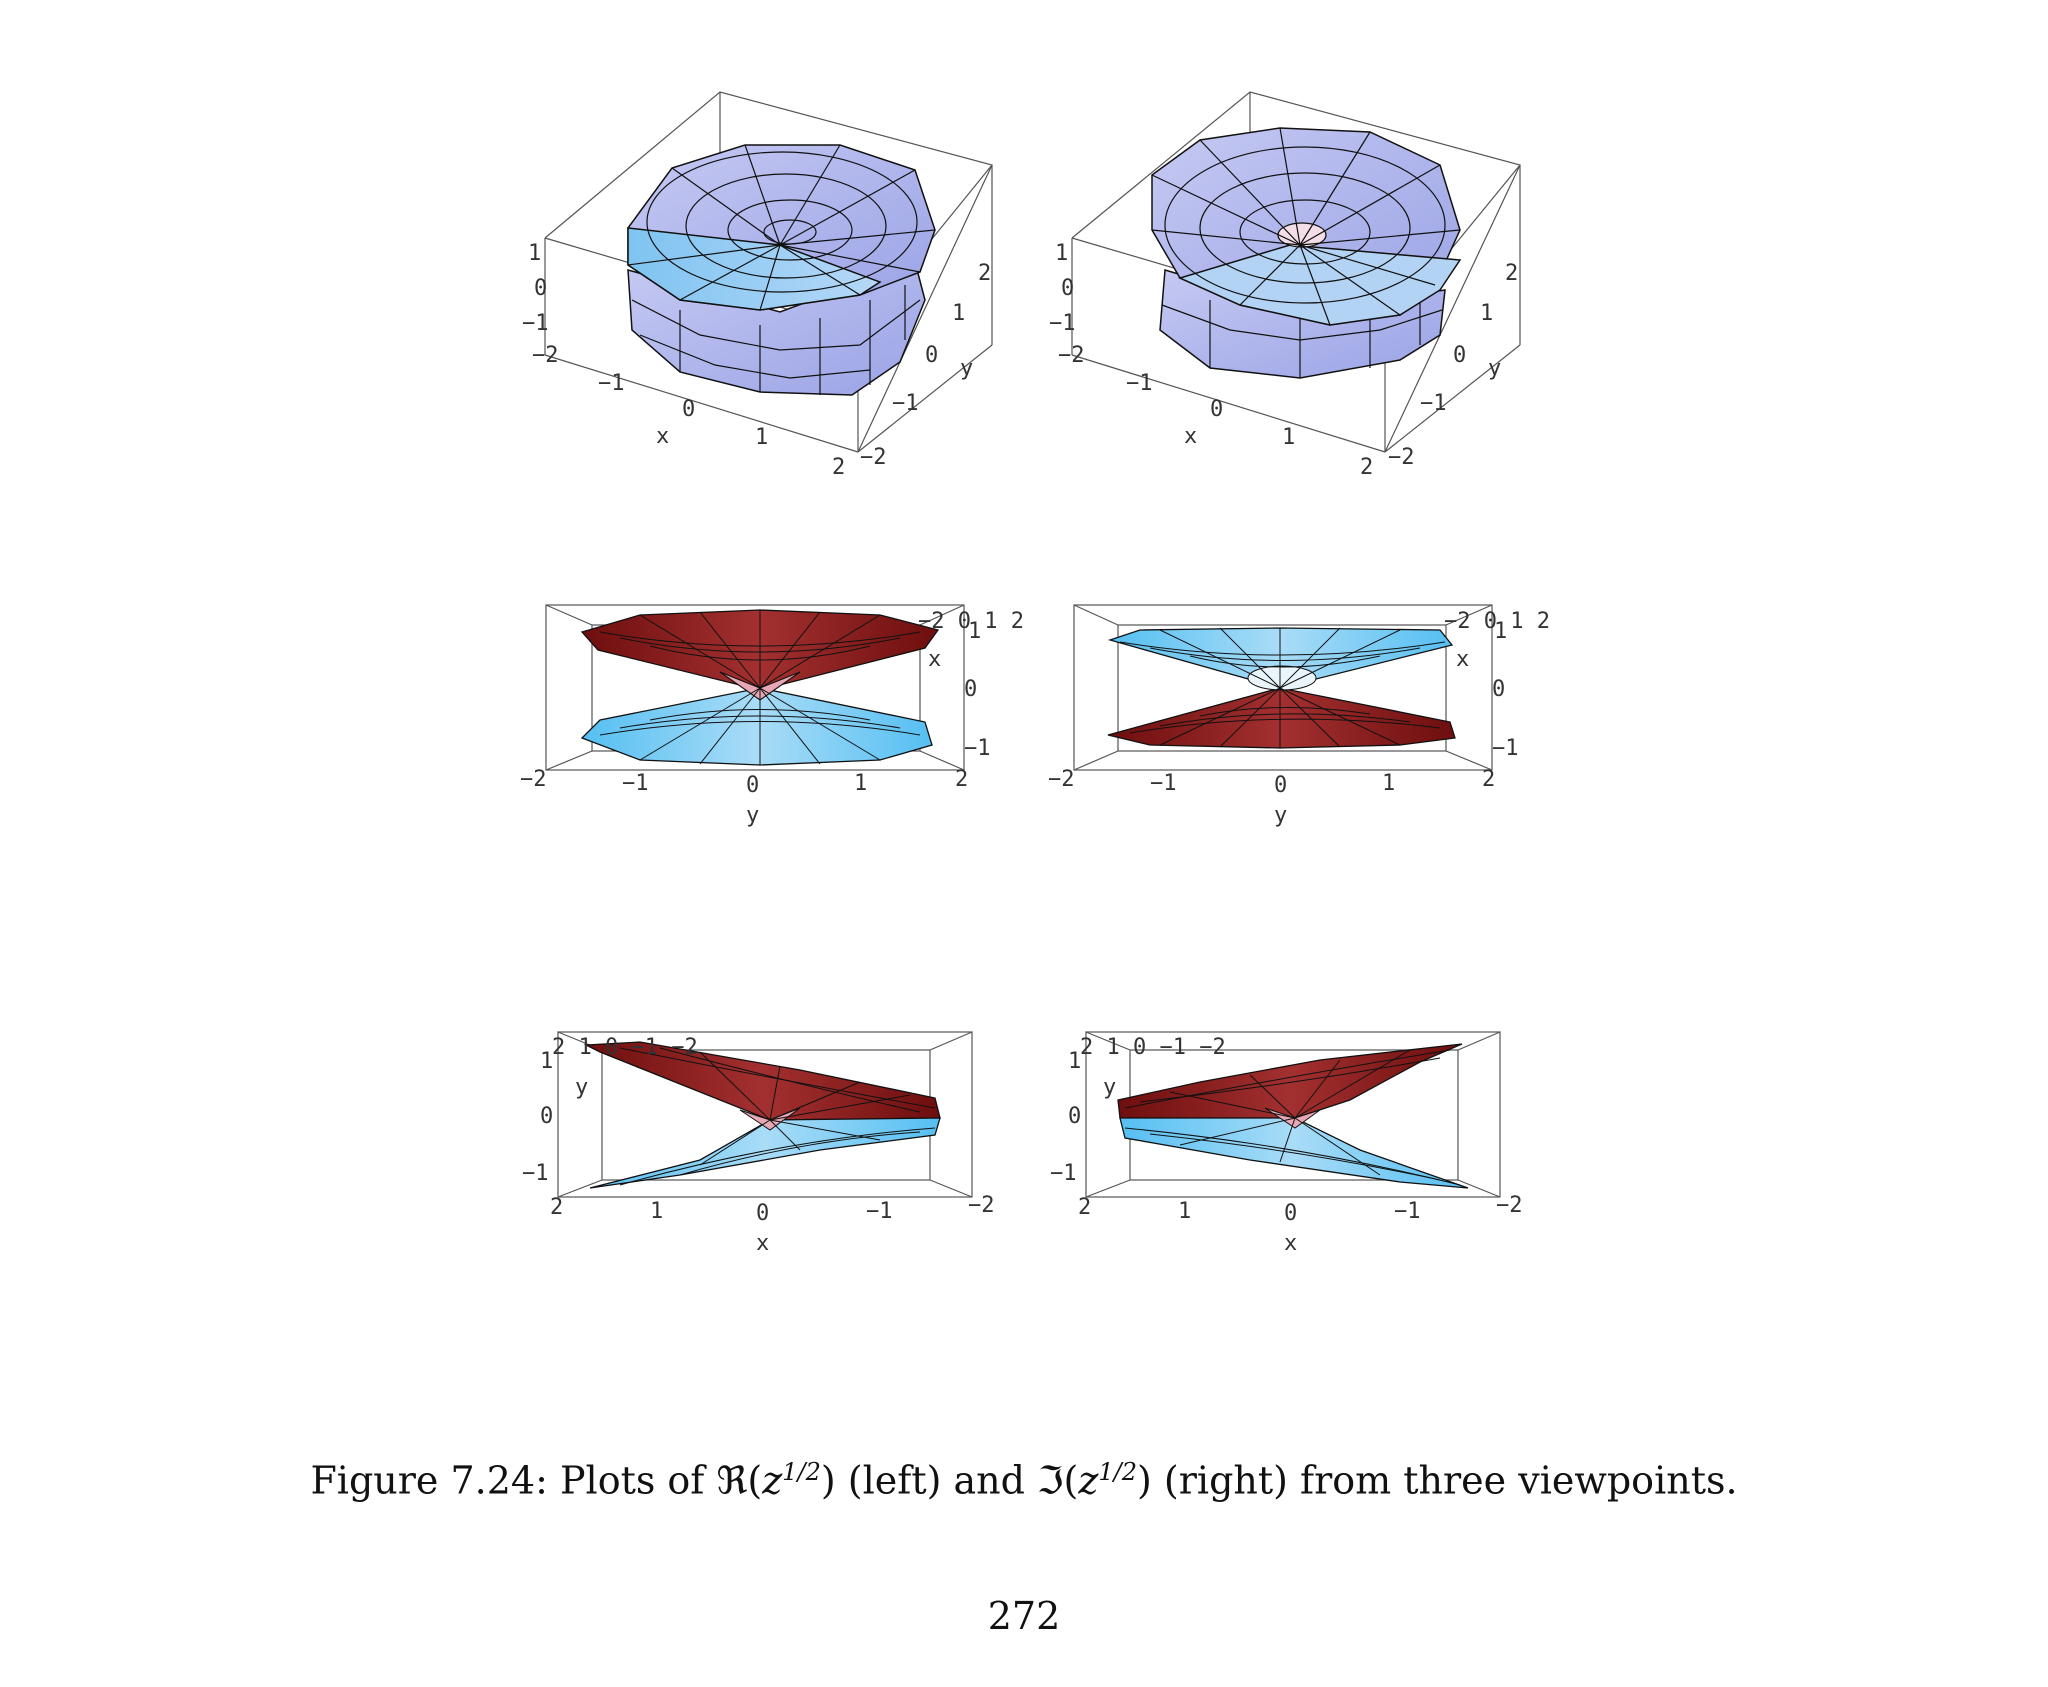 Image resolution: width=2048 pixels, height=1687 pixels. I want to click on panel-im-view2: 1 0 −1 −2 −1 0 1 2 y −2 0 1 2 x, so click(1299, 716).